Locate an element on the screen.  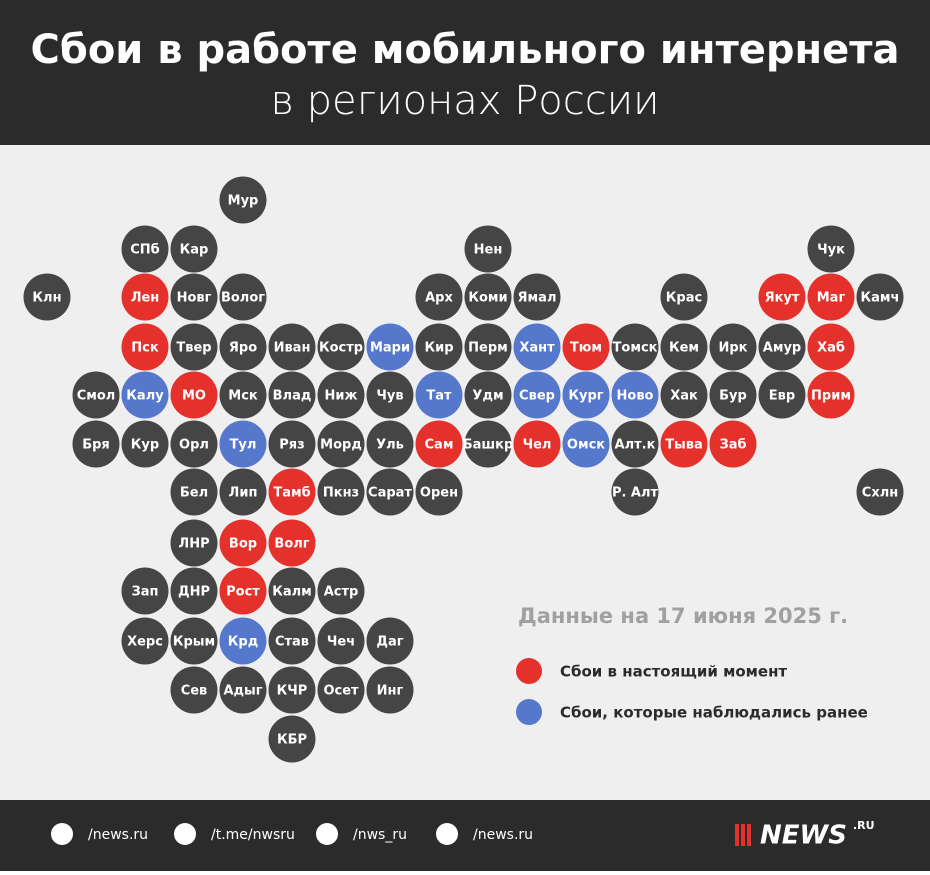
legend-label: Сбои в настоящий момент is located at coordinates (673, 672).